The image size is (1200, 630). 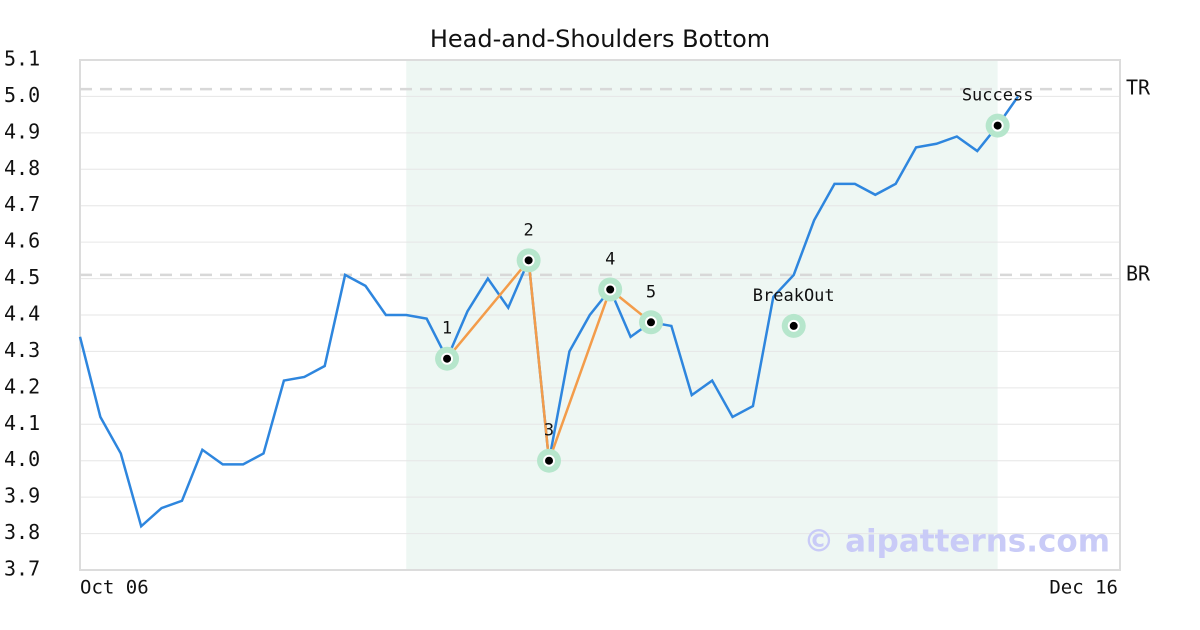 What do you see at coordinates (22, 532) in the screenshot?
I see `y-tick-label: 3.8` at bounding box center [22, 532].